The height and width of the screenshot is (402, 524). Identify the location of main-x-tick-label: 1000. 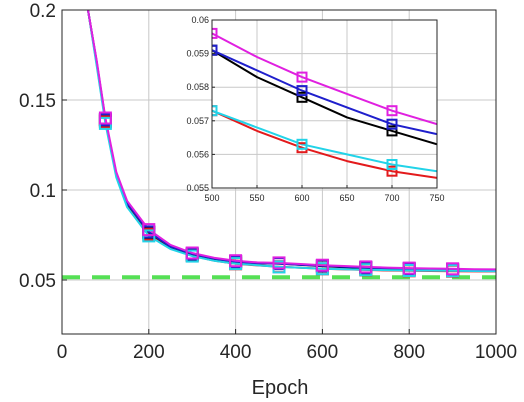
(496, 352).